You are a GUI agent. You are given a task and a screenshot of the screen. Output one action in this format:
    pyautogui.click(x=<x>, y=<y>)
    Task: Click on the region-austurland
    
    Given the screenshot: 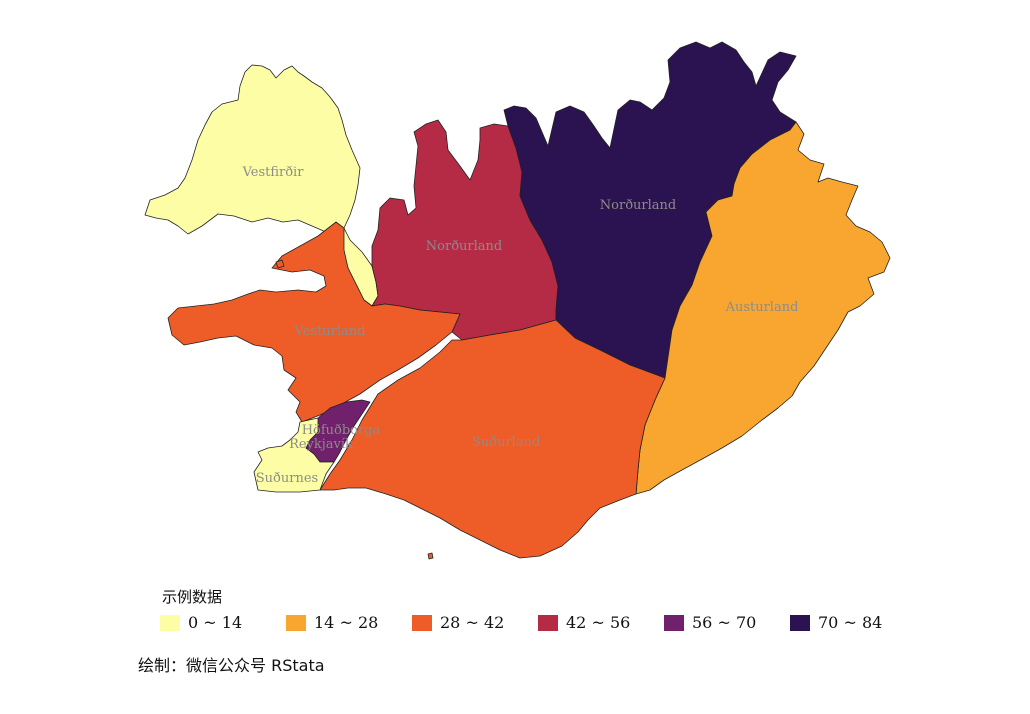 What is the action you would take?
    pyautogui.click(x=763, y=308)
    